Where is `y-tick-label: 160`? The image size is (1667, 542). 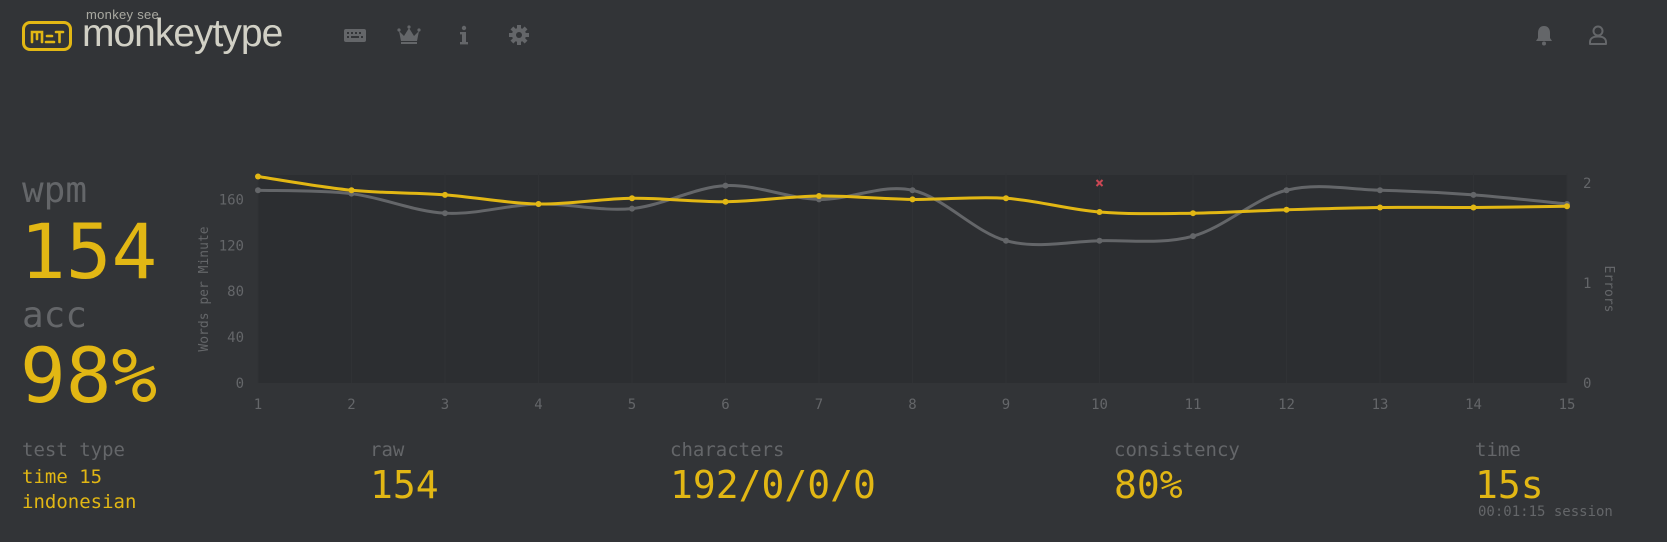
y-tick-label: 160 is located at coordinates (231, 200).